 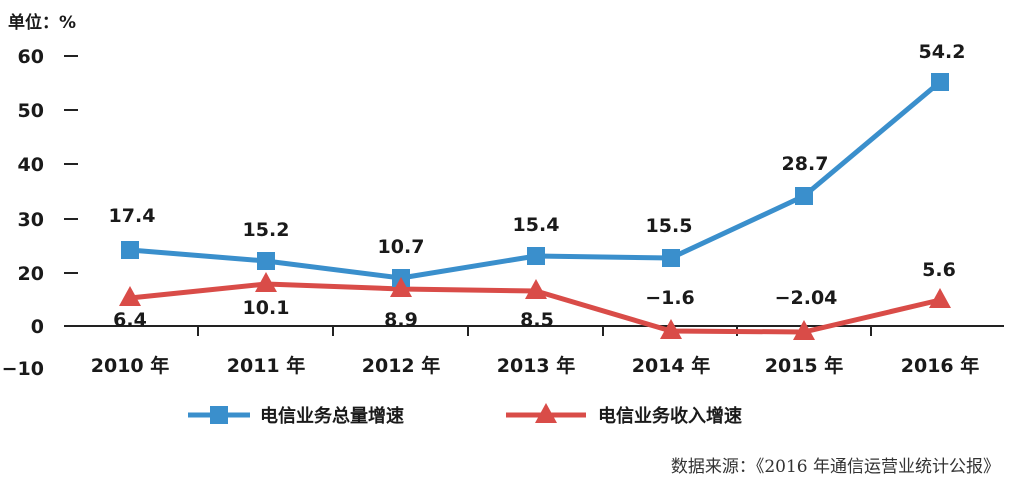 What do you see at coordinates (401, 247) in the screenshot?
I see `data-label: 10.7` at bounding box center [401, 247].